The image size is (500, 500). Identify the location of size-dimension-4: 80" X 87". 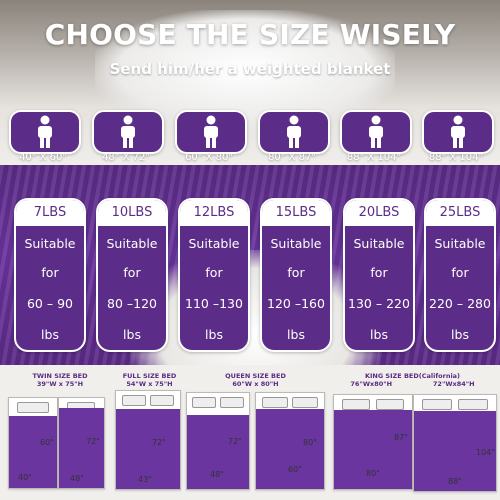
(292, 157).